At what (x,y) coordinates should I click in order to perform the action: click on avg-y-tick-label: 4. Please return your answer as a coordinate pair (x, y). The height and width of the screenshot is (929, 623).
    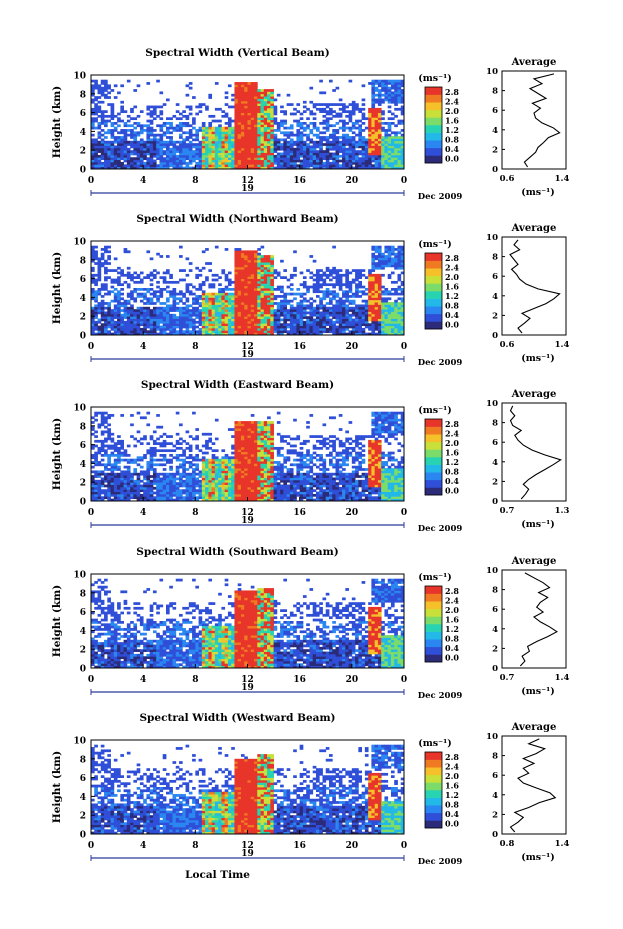
    Looking at the image, I should click on (495, 131).